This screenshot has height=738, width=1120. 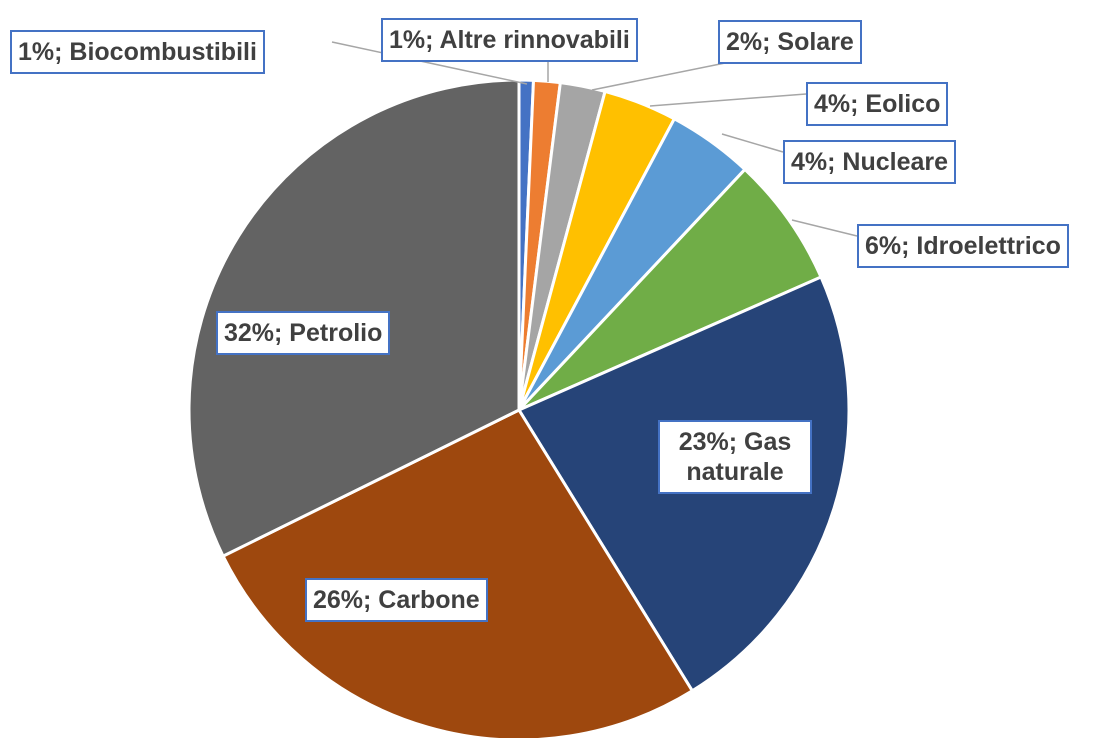 I want to click on data-label: 4%; Nucleare, so click(x=870, y=162).